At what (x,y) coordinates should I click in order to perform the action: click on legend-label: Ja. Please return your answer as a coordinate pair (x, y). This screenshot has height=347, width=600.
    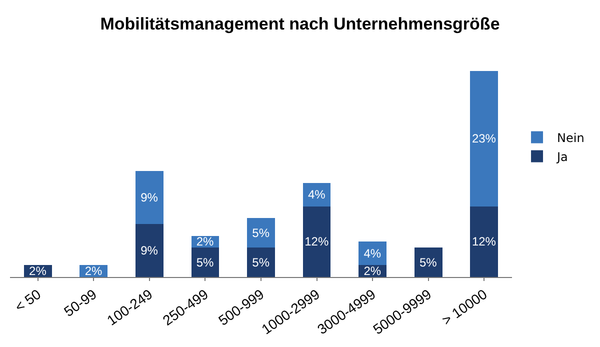
    Looking at the image, I should click on (562, 157).